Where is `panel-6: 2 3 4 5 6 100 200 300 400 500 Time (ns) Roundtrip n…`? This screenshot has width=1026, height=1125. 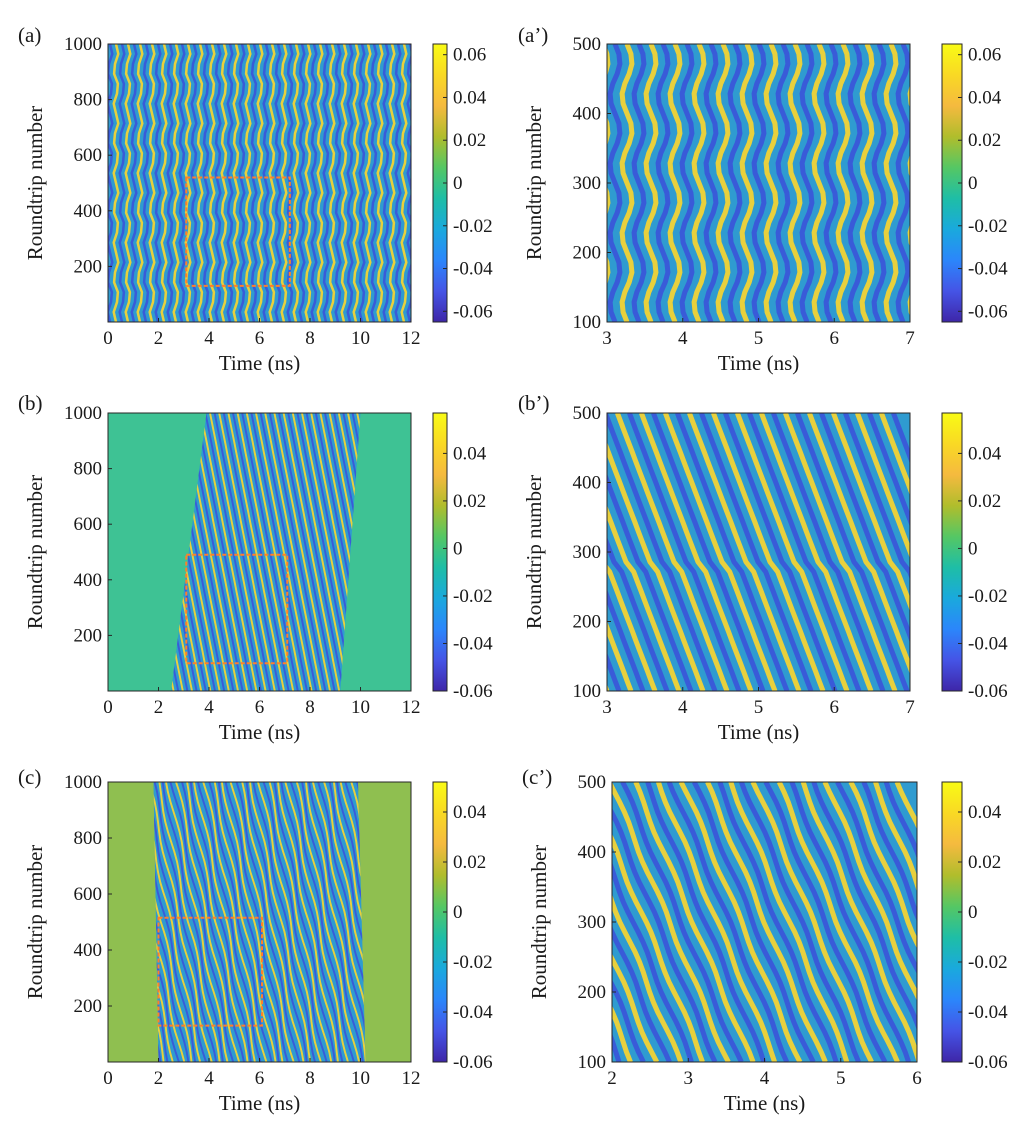 panel-6: 2 3 4 5 6 100 200 300 400 500 Time (ns) Roundtrip n… is located at coordinates (765, 940).